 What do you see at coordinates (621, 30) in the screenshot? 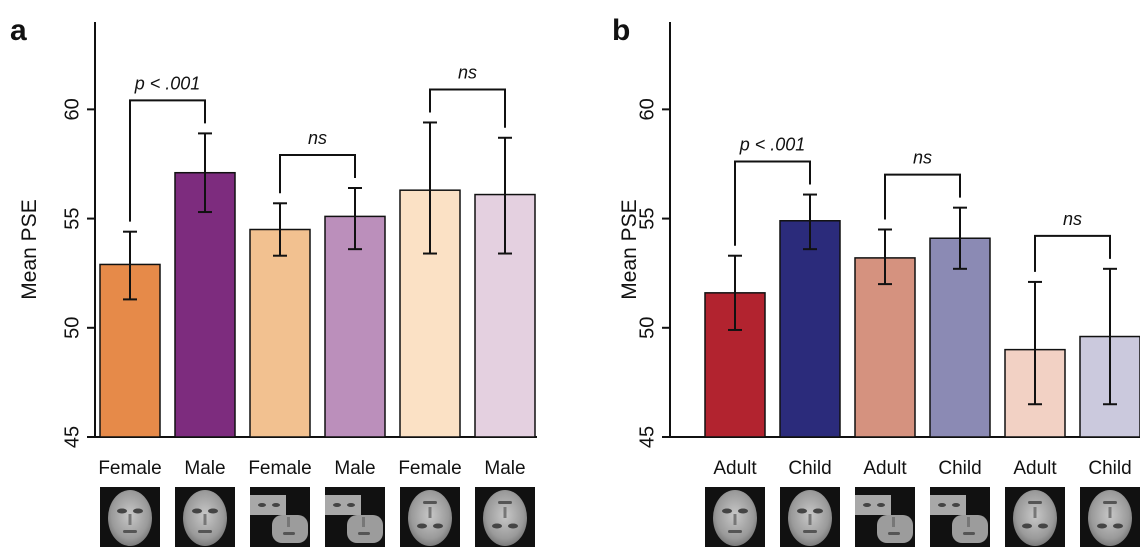
I see `panel-letter: b` at bounding box center [621, 30].